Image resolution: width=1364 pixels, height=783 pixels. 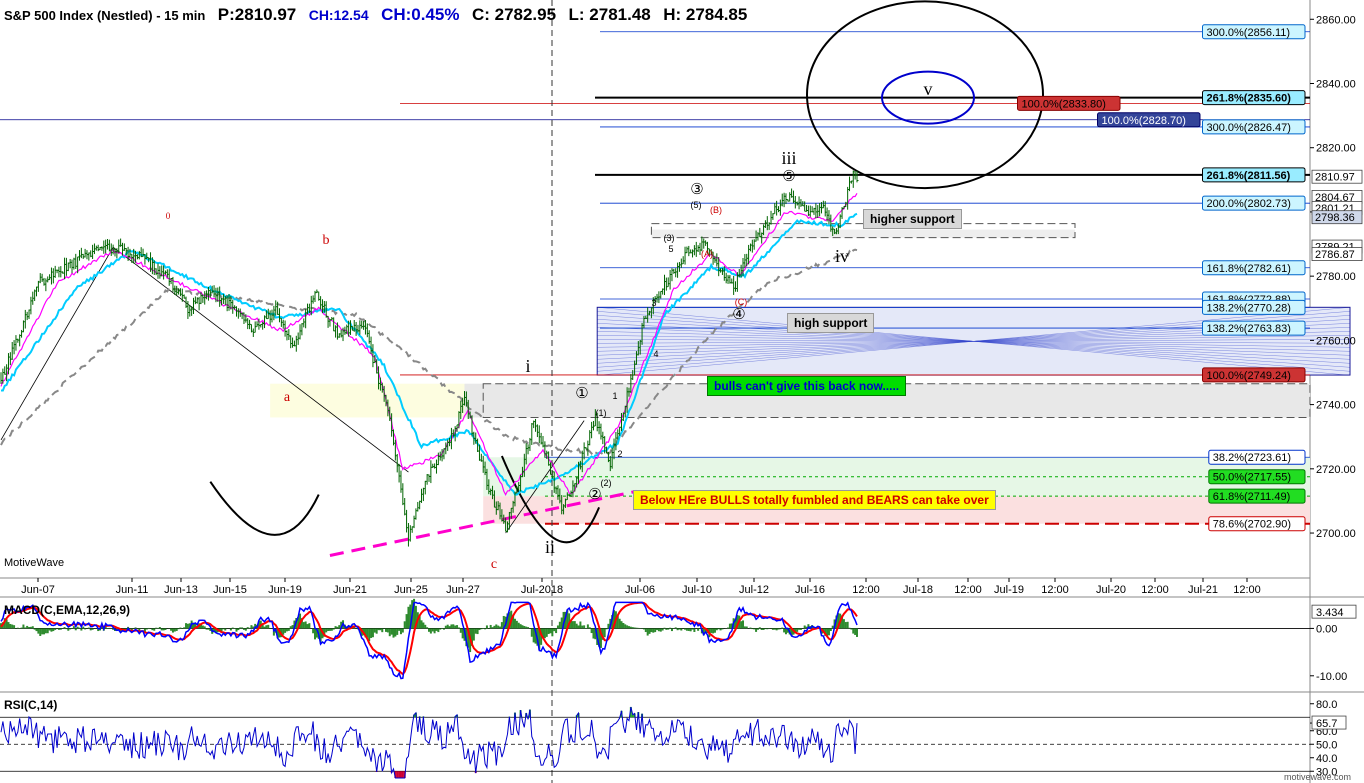 What do you see at coordinates (1326, 745) in the screenshot?
I see `rsi-tick-label-2: 50.0` at bounding box center [1326, 745].